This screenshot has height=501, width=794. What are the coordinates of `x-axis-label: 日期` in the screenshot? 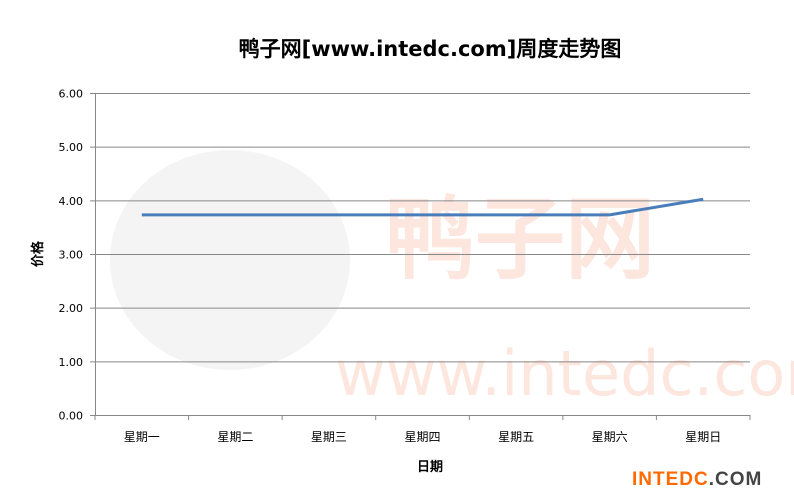 It's located at (430, 467).